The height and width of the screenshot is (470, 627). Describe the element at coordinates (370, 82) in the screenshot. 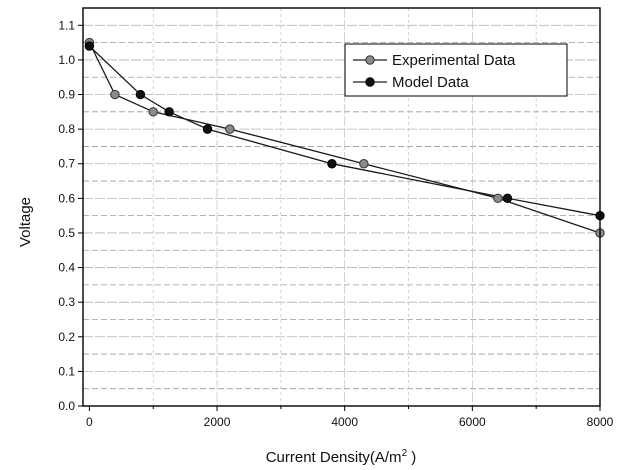

I see `legend-marker-model` at that location.